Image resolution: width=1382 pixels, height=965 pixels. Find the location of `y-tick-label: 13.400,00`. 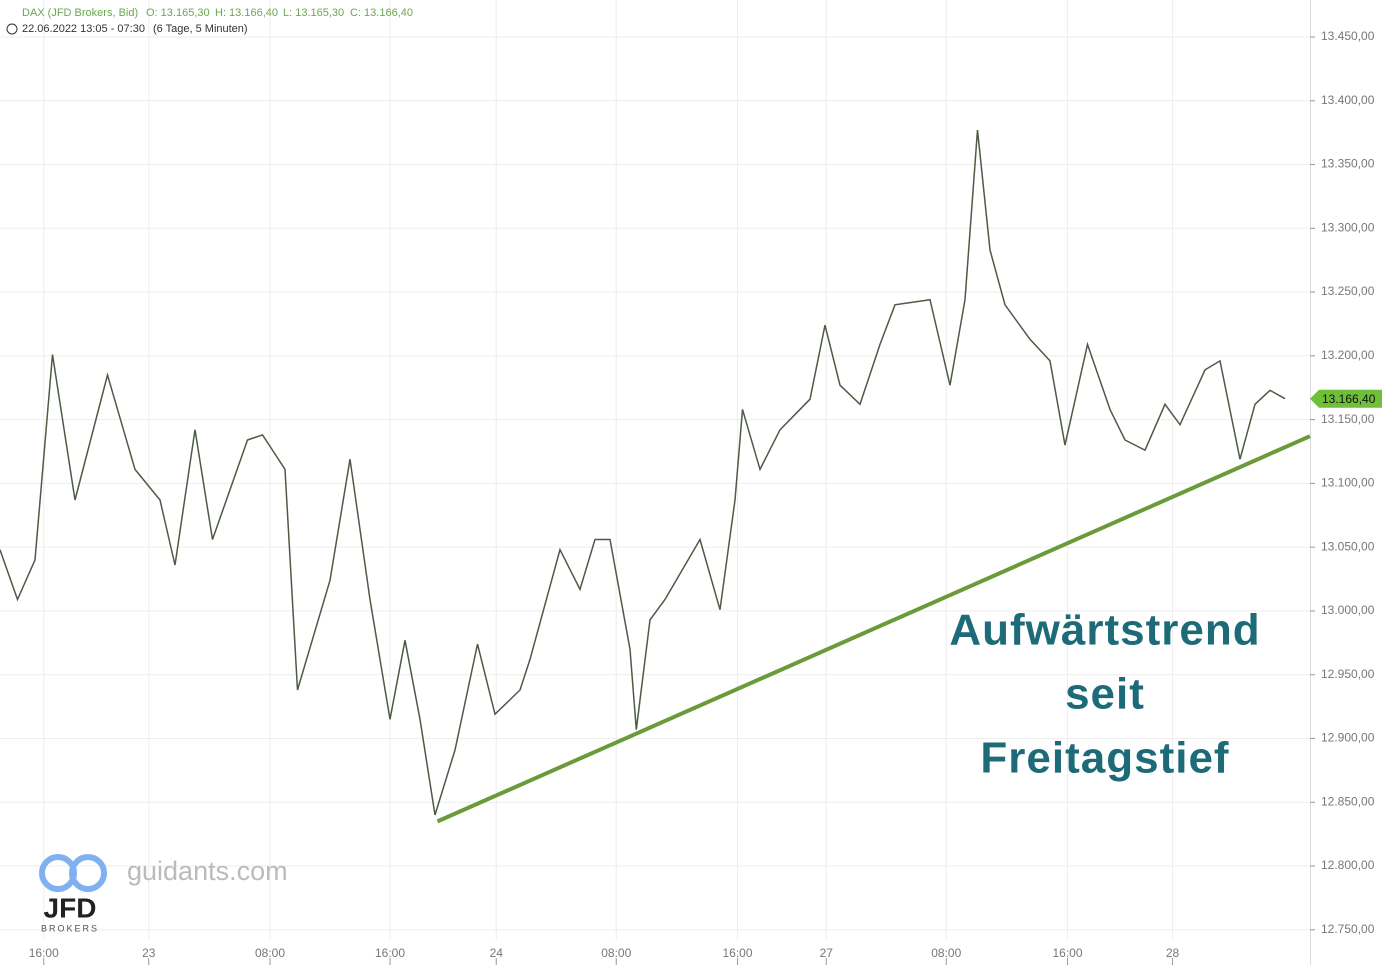

y-tick-label: 13.400,00 is located at coordinates (1348, 100).